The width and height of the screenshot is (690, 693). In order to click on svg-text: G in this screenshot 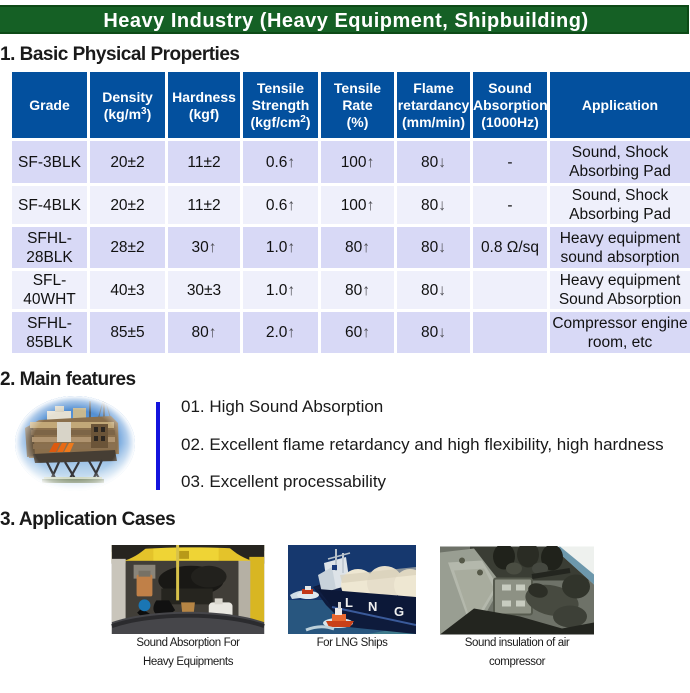, I will do `click(399, 611)`.